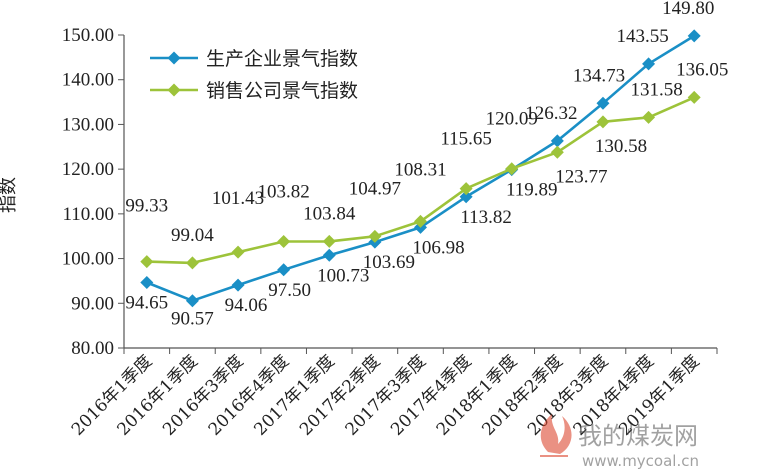  Describe the element at coordinates (642, 36) in the screenshot. I see `data-label: 143.55` at that location.